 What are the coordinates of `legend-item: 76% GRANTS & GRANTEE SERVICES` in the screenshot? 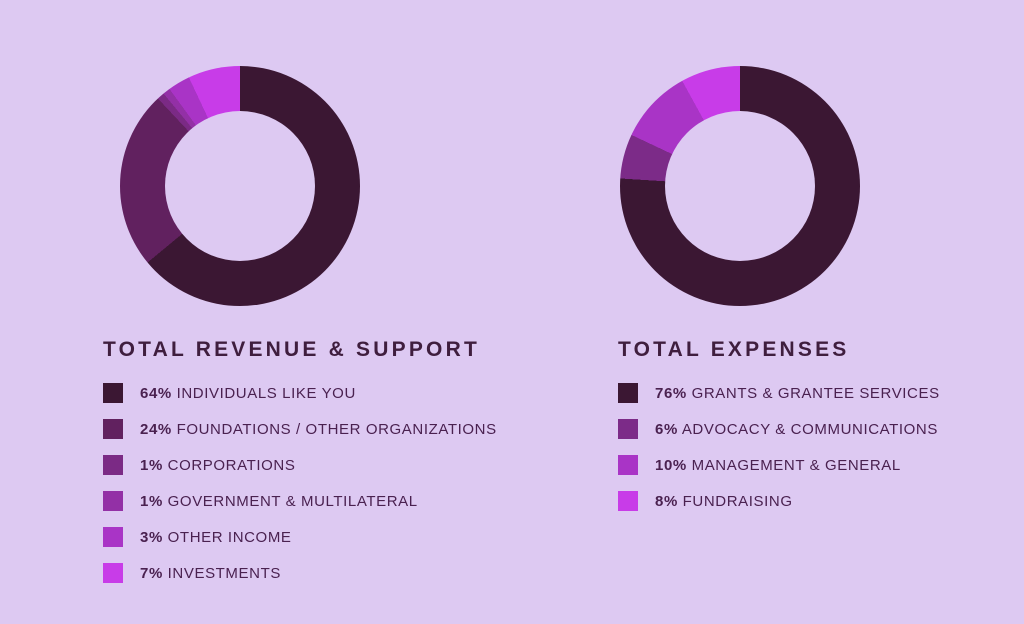 It's located at (779, 393).